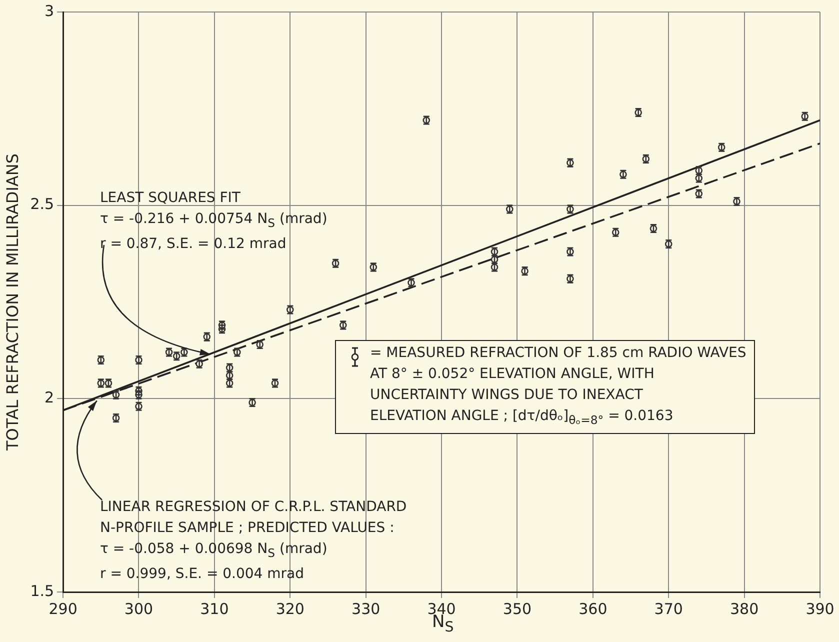  Describe the element at coordinates (290, 609) in the screenshot. I see `x-tick-label: 320` at that location.